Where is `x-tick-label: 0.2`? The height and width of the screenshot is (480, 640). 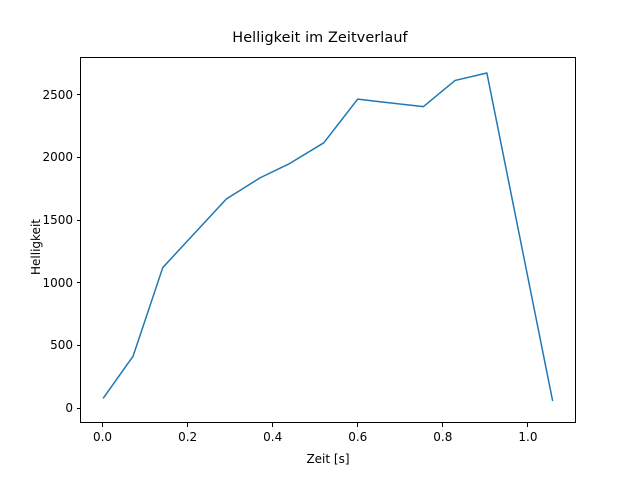 x-tick-label: 0.2 is located at coordinates (188, 437).